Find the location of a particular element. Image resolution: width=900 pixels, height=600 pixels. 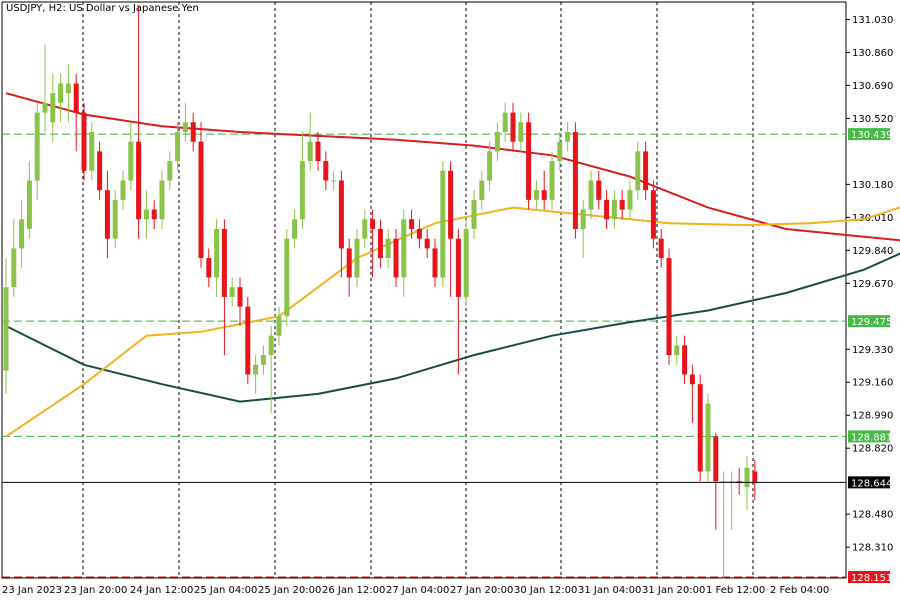

y-tick-label: 129.330 is located at coordinates (872, 350).